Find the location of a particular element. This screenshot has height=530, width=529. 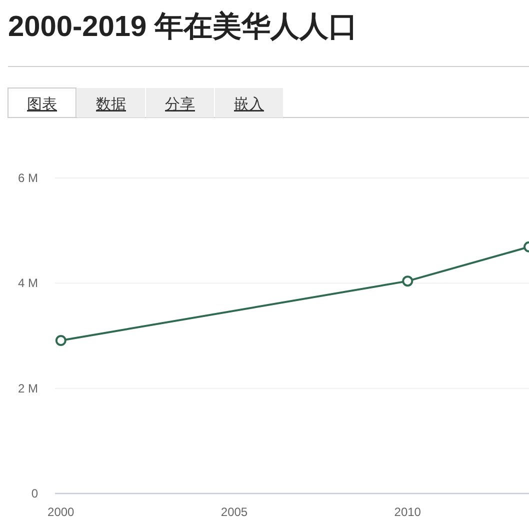

y-tick-label: 0 is located at coordinates (34, 493).